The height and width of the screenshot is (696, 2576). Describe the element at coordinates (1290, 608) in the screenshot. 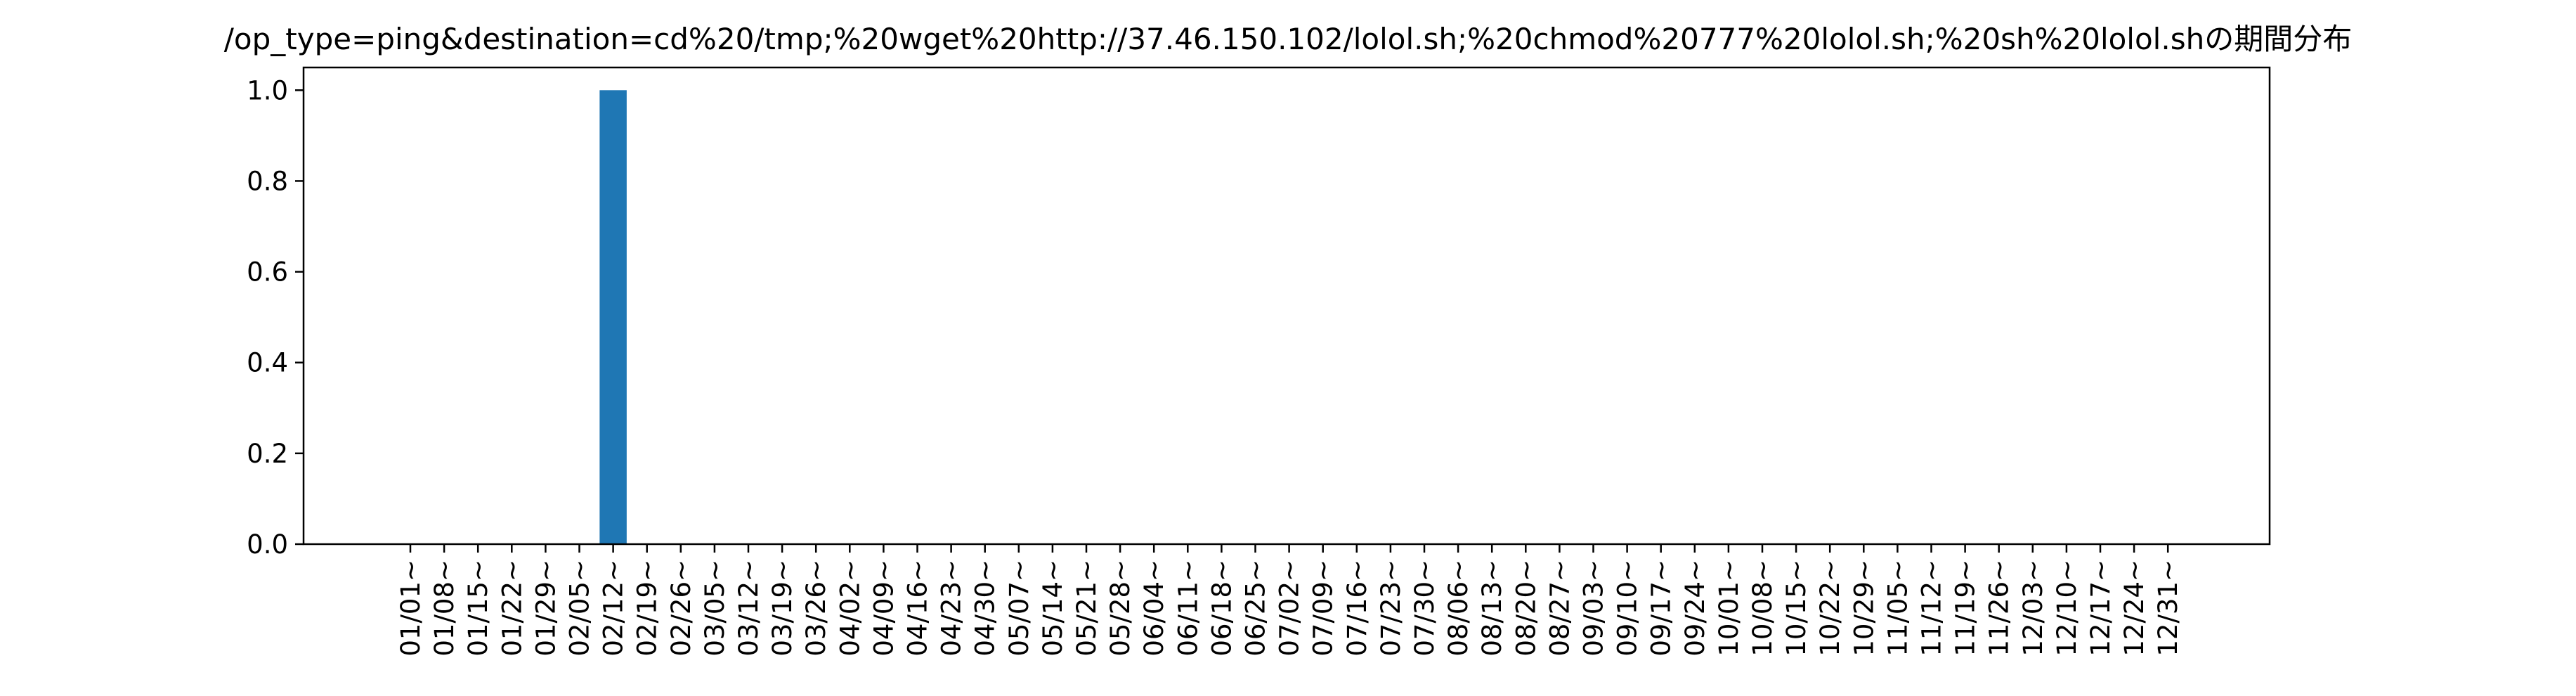

I see `x-tick-label: 07/02~` at that location.